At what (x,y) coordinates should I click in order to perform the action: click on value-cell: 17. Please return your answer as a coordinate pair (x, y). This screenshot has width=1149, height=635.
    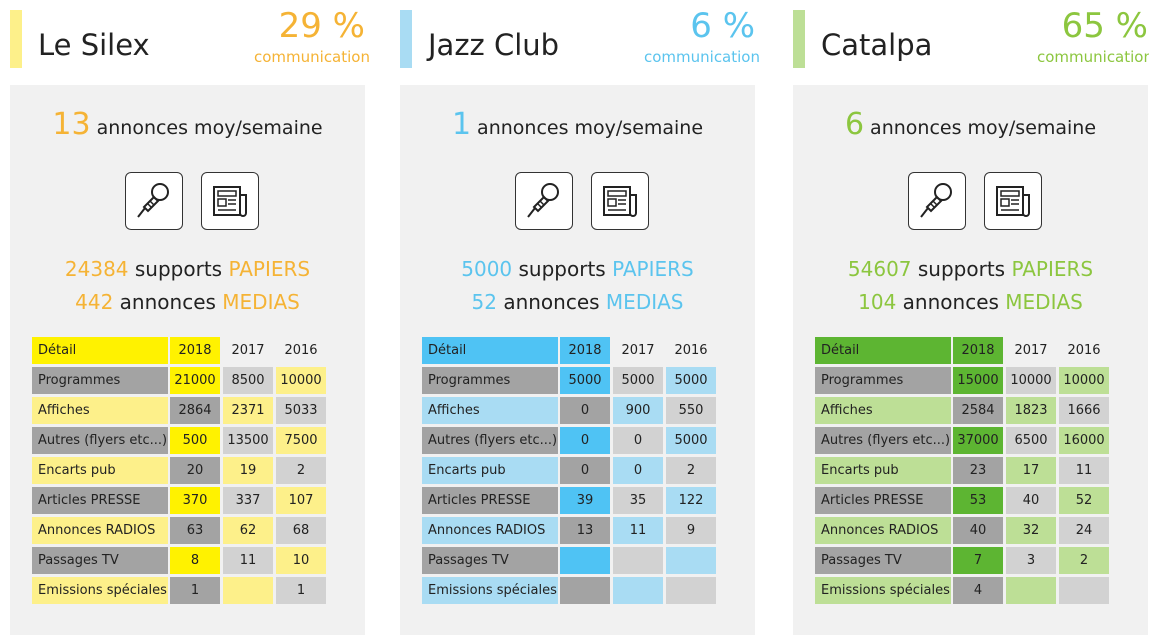
    Looking at the image, I should click on (1031, 470).